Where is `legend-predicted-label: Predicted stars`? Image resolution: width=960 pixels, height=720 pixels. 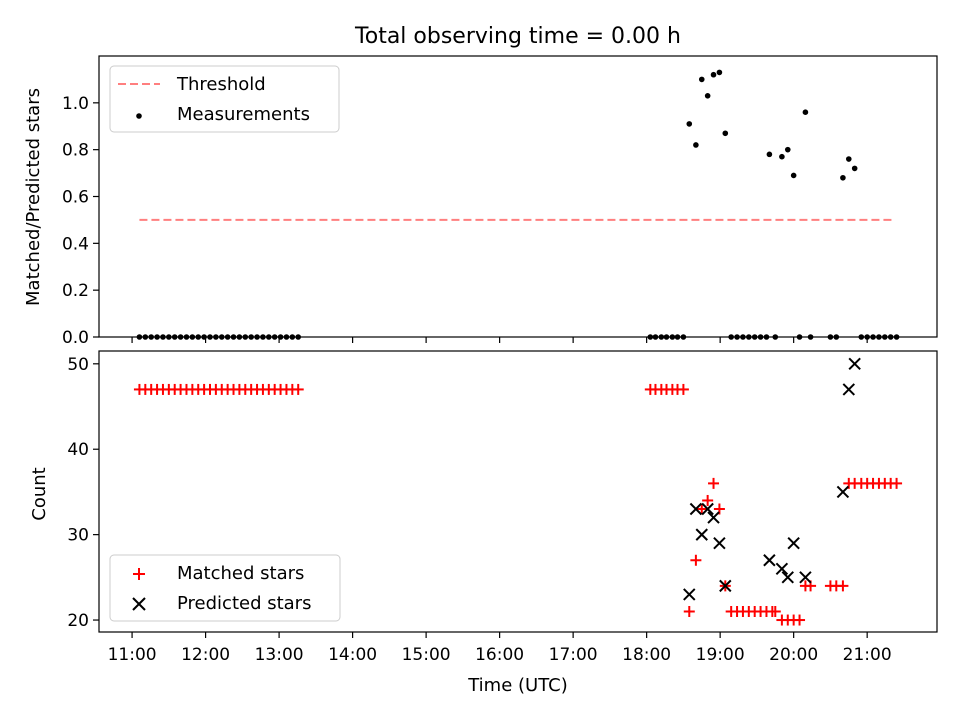
legend-predicted-label: Predicted stars is located at coordinates (244, 603).